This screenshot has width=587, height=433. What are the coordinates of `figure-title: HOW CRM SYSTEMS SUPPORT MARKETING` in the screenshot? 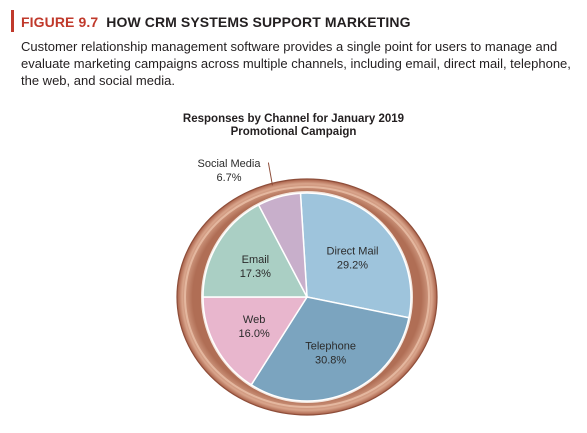 It's located at (258, 22).